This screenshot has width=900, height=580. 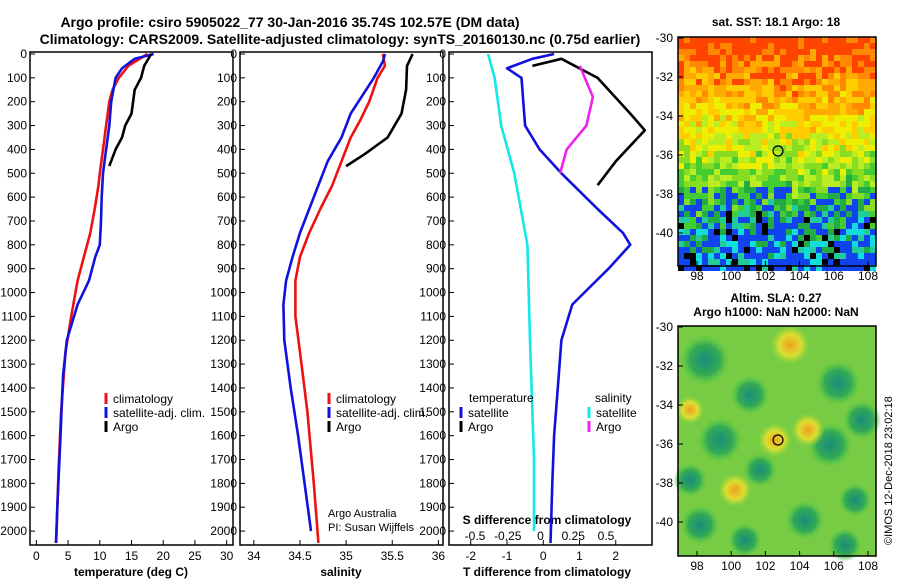 What do you see at coordinates (615, 556) in the screenshot?
I see `x-tick-label: 2` at bounding box center [615, 556].